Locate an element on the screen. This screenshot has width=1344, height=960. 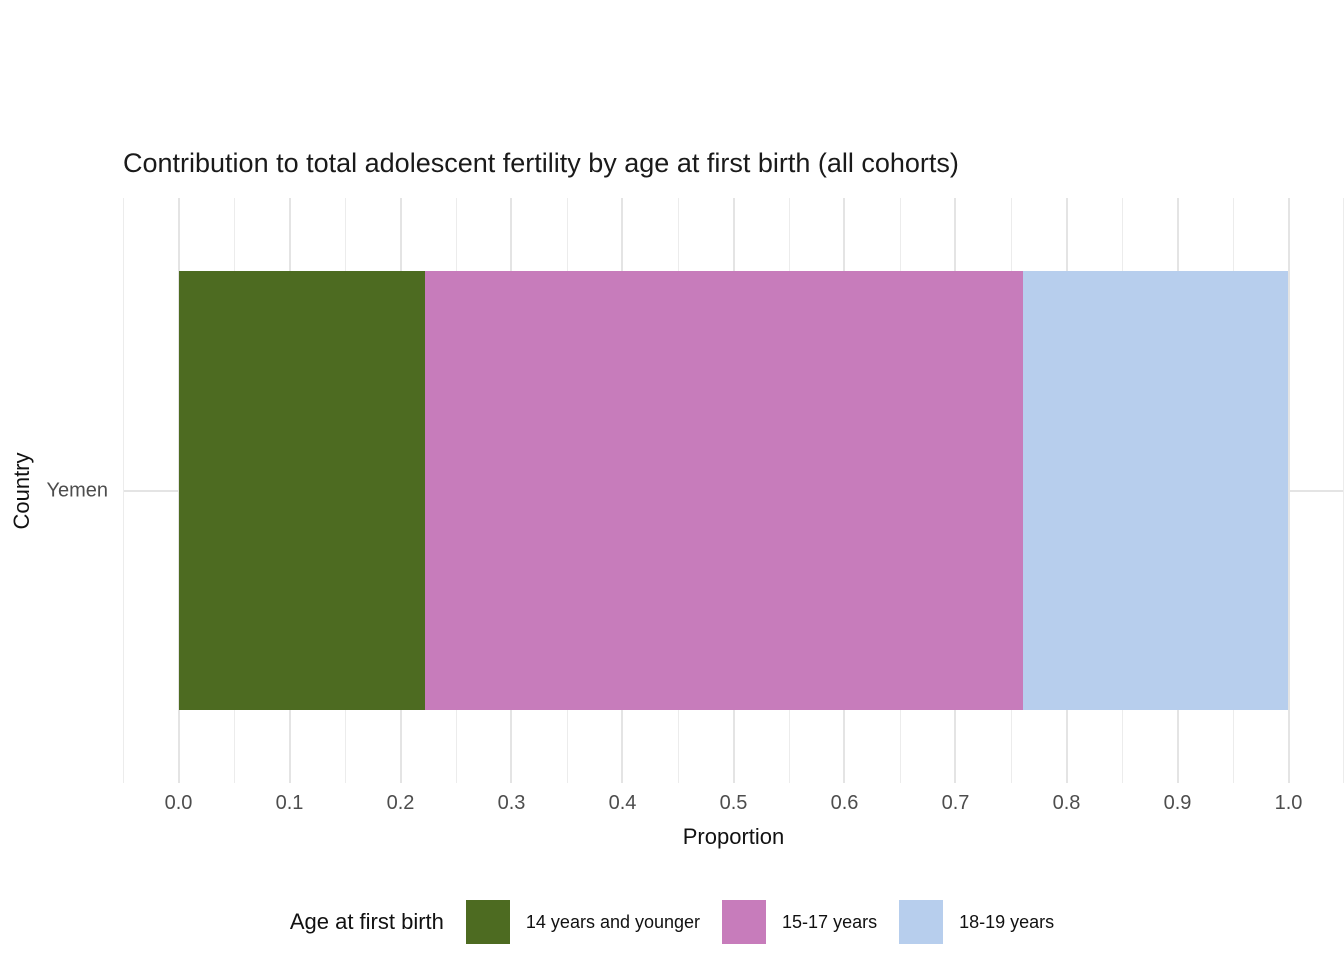
gridline-vertical-minor is located at coordinates (123, 490).